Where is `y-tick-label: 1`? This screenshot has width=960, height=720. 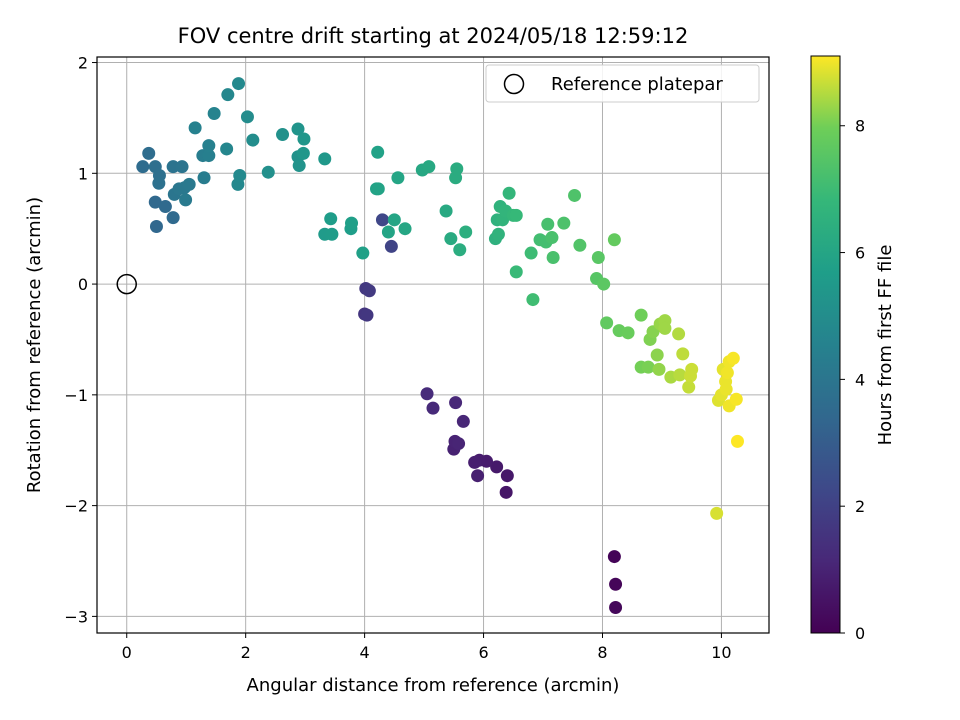 y-tick-label: 1 is located at coordinates (83, 173).